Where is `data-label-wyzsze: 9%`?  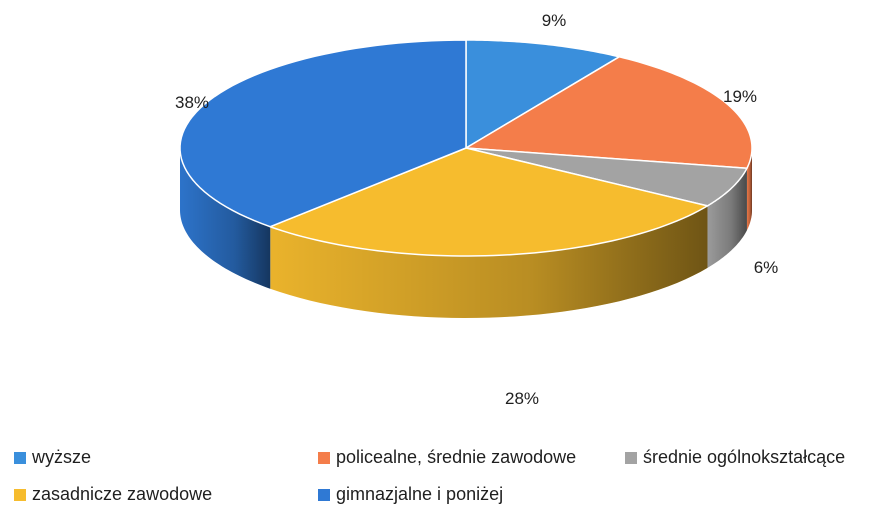 data-label-wyzsze: 9% is located at coordinates (554, 20).